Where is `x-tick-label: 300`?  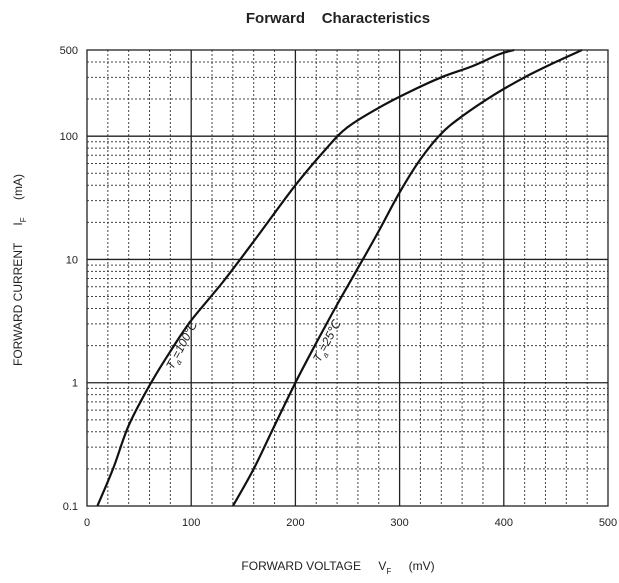
x-tick-label: 300 is located at coordinates (399, 523).